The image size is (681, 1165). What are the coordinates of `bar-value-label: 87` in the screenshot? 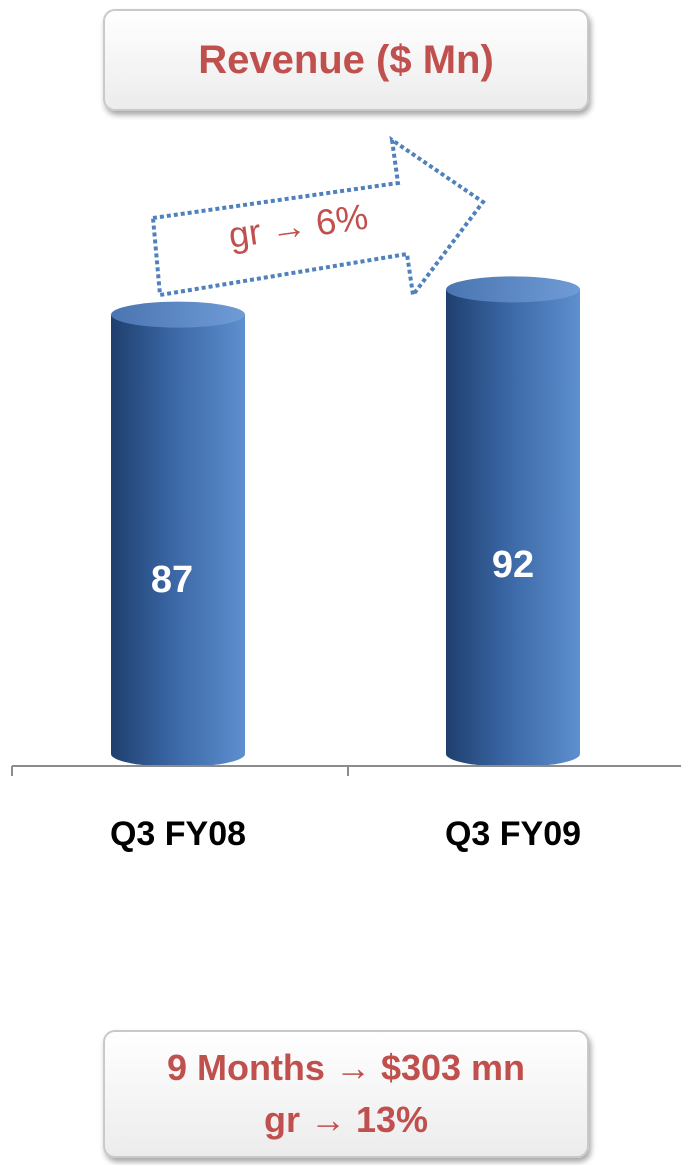 It's located at (172, 580).